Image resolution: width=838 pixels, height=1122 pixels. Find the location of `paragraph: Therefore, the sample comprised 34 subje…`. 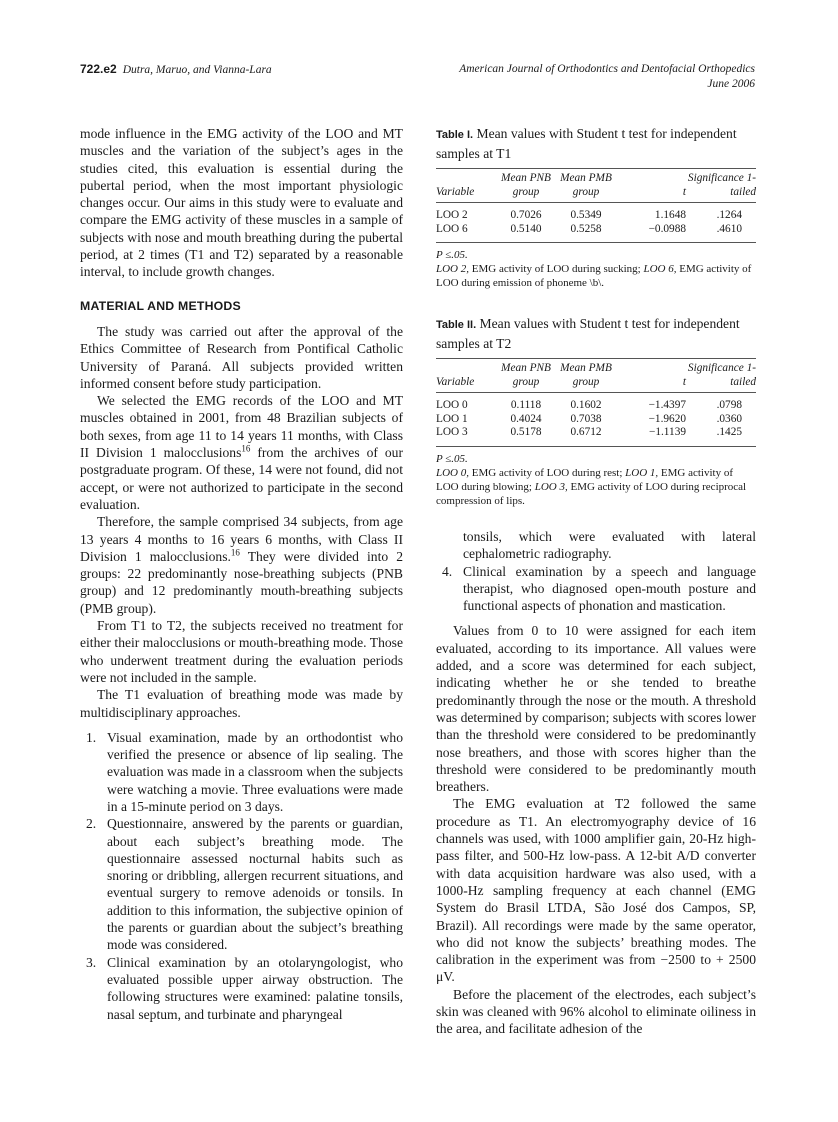

paragraph: Therefore, the sample comprised 34 subje… is located at coordinates (241, 565).